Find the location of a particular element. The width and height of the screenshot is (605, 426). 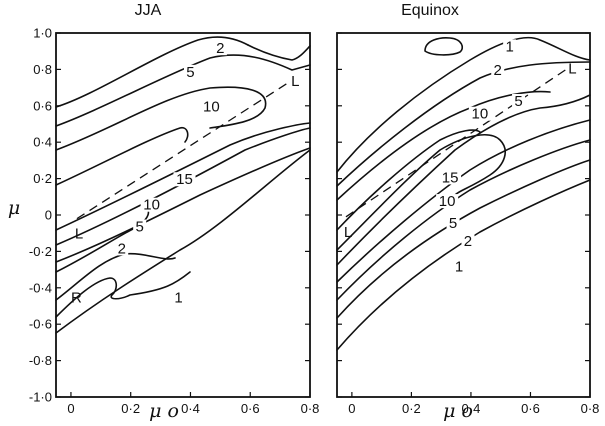

y-tick-label: -0·4 is located at coordinates (40, 287).